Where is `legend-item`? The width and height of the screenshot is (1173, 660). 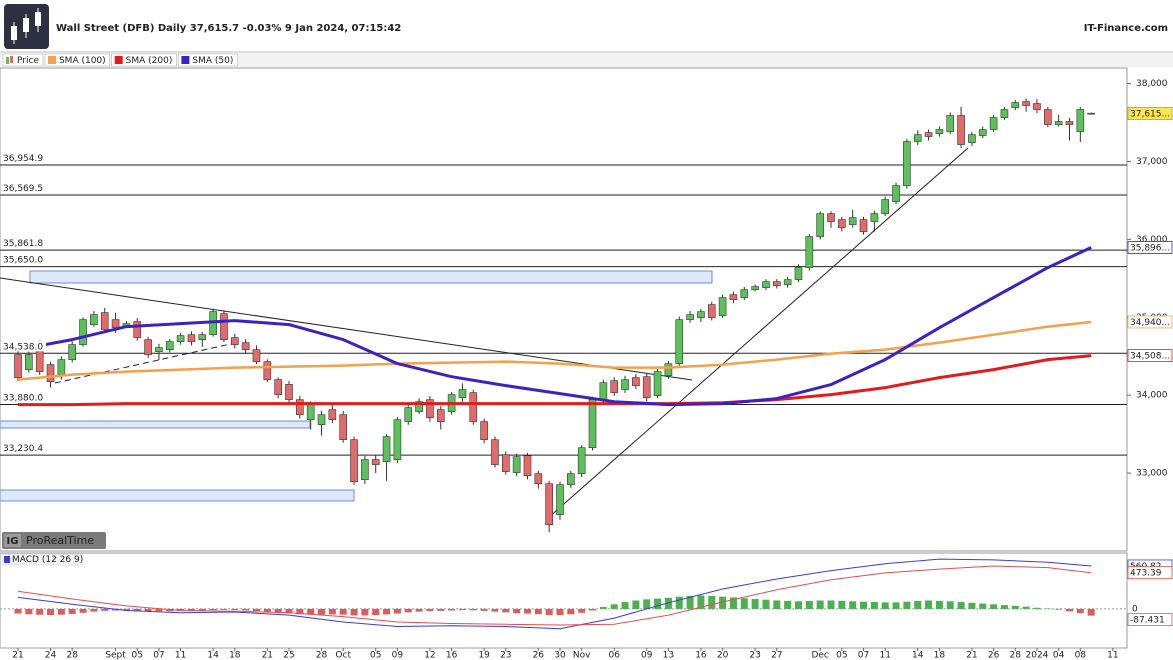
legend-item is located at coordinates (77, 60).